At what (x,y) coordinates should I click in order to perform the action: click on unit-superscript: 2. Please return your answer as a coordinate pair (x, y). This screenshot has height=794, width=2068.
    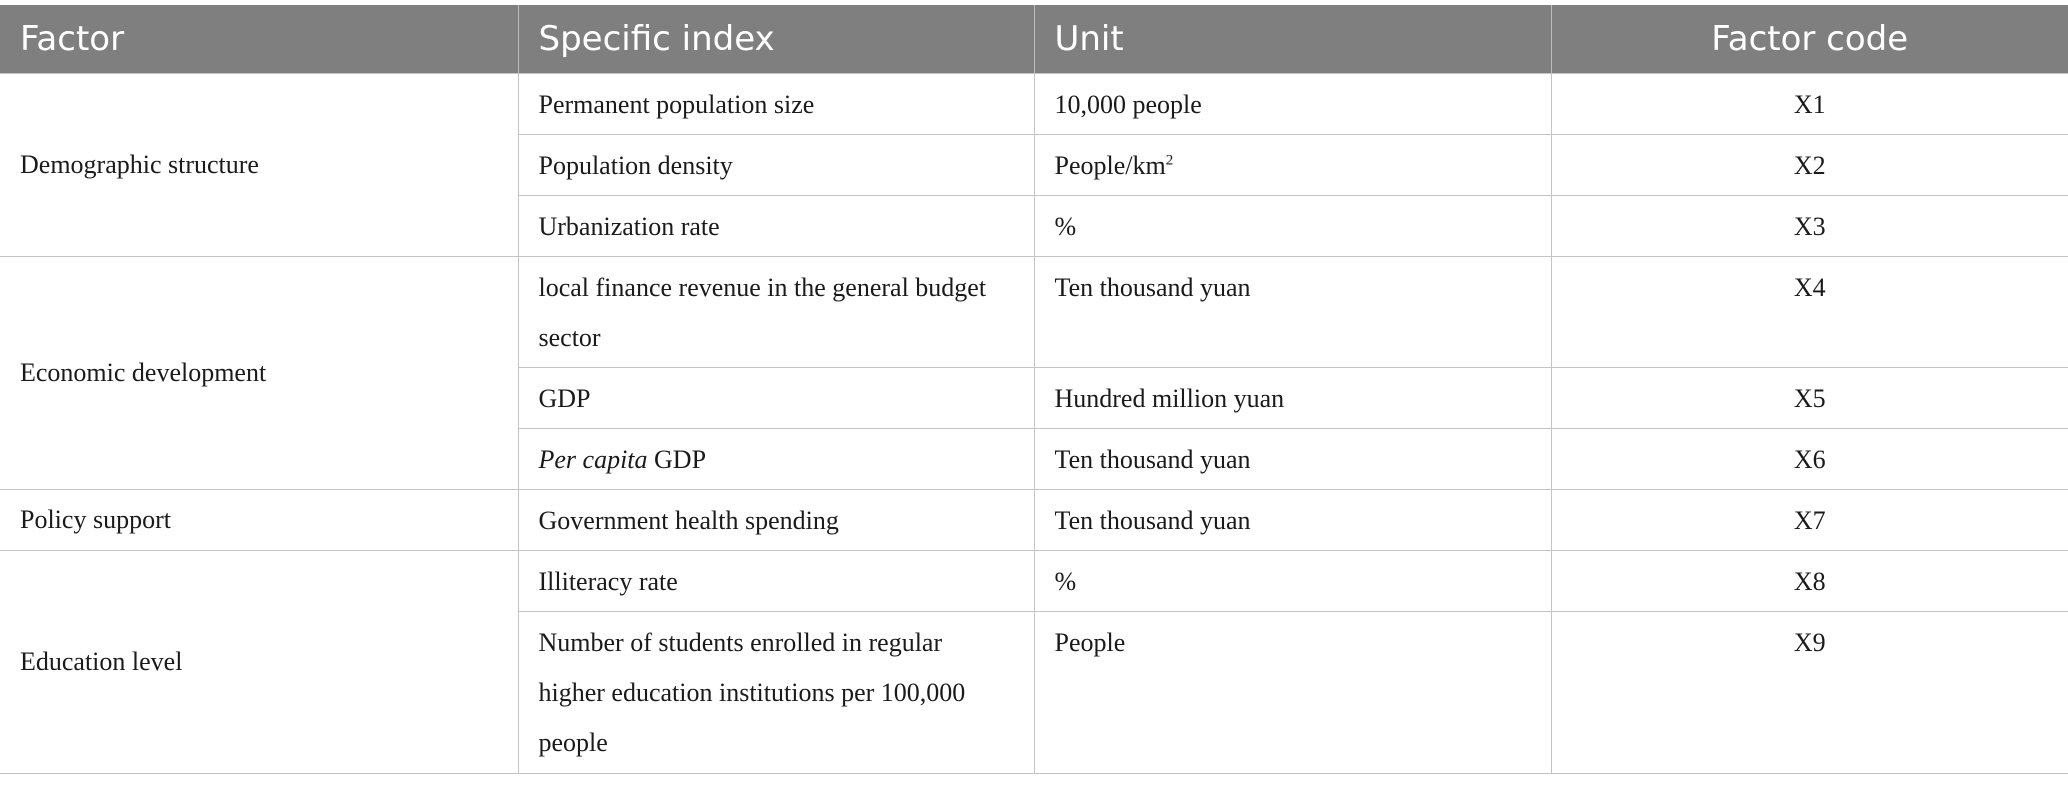
    Looking at the image, I should click on (1169, 159).